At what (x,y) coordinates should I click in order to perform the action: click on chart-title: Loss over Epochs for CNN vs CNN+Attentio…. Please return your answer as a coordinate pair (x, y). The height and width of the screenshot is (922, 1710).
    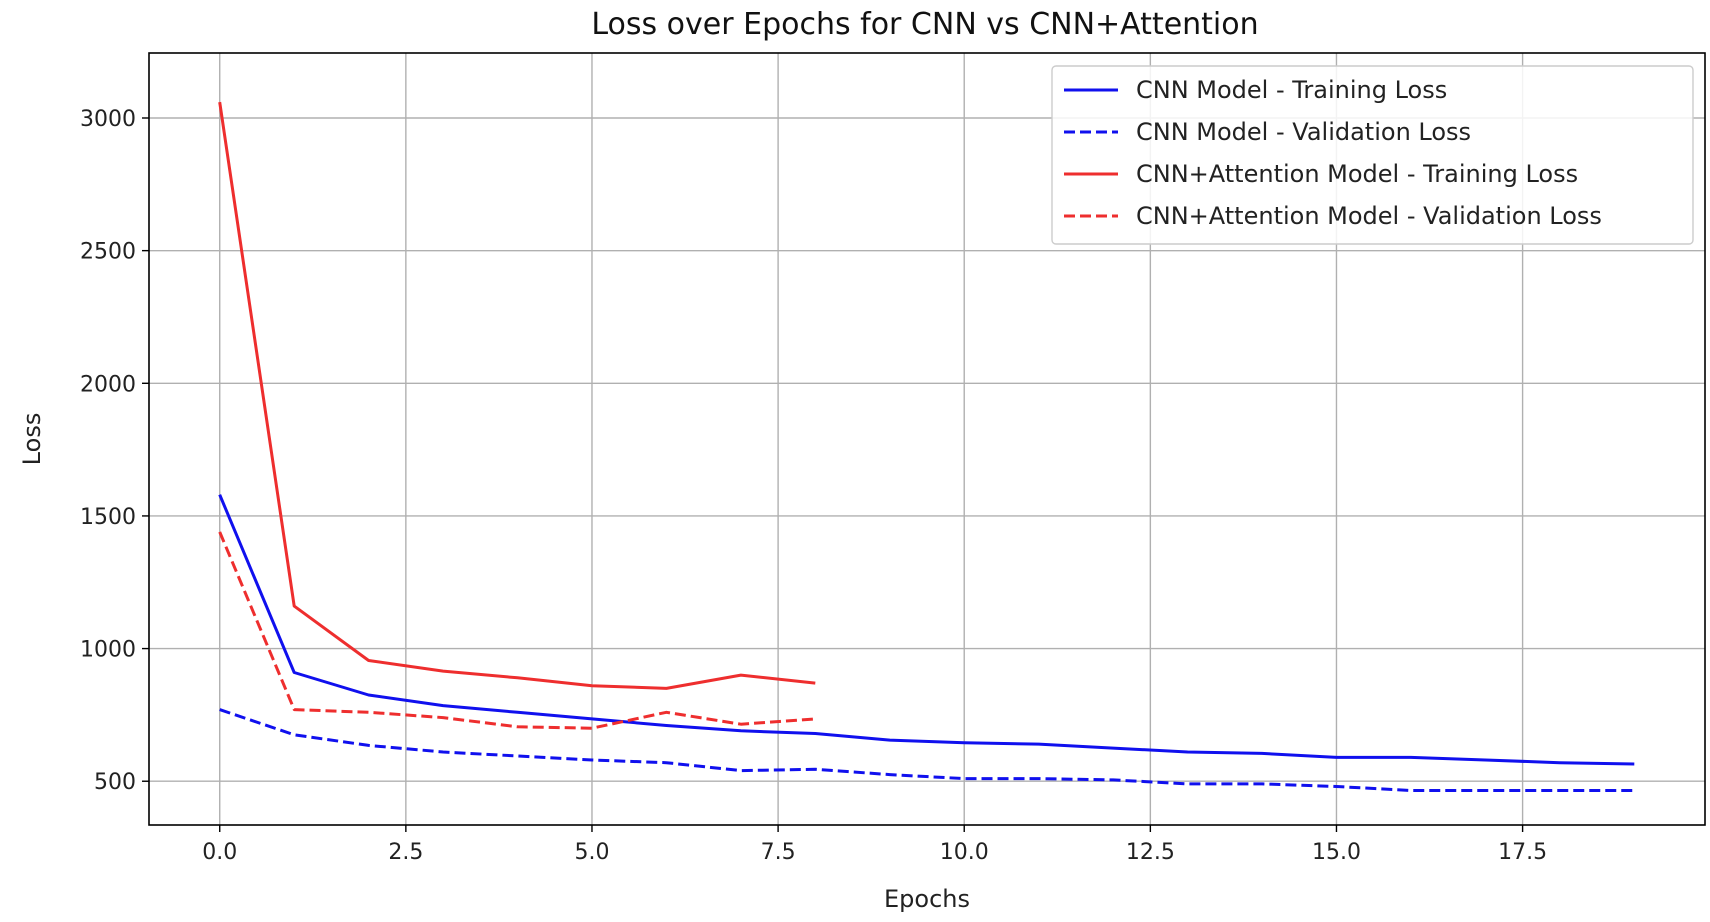
    Looking at the image, I should click on (924, 24).